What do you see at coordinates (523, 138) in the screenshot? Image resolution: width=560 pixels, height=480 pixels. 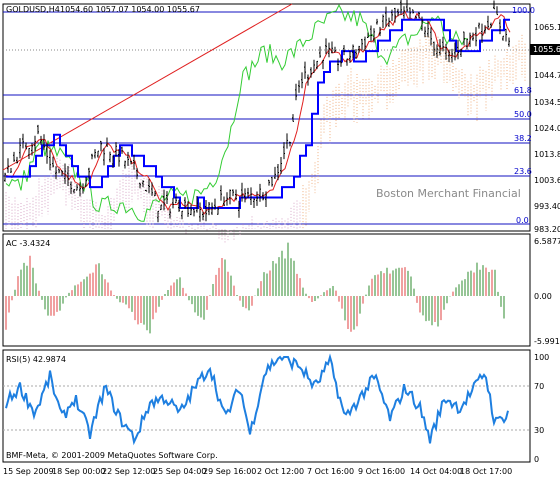 I see `fib-level-label: 38.2` at bounding box center [523, 138].